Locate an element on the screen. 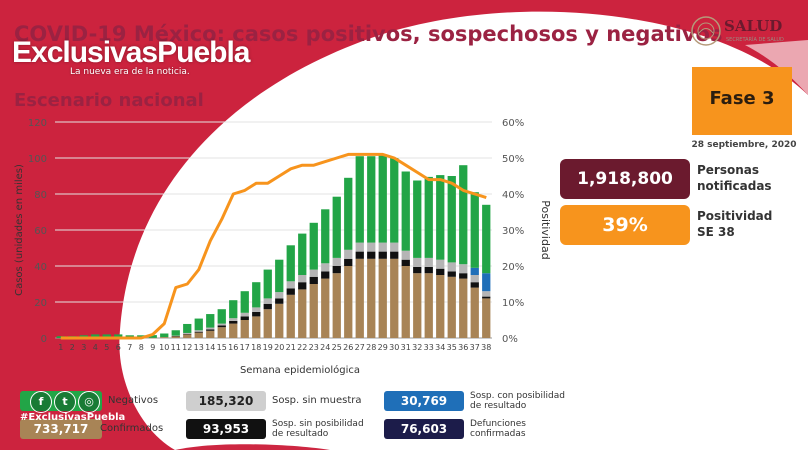  notified-label-line2: notificadas is located at coordinates (734, 186).